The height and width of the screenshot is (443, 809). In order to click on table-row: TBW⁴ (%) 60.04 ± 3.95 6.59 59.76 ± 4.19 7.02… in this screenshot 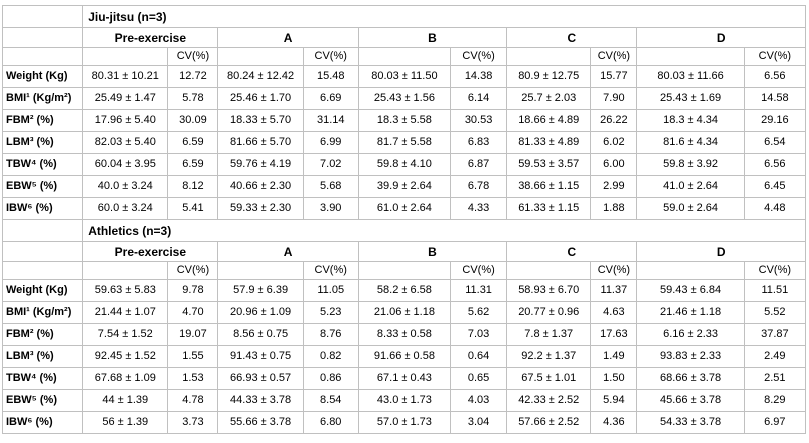, I will do `click(404, 164)`.